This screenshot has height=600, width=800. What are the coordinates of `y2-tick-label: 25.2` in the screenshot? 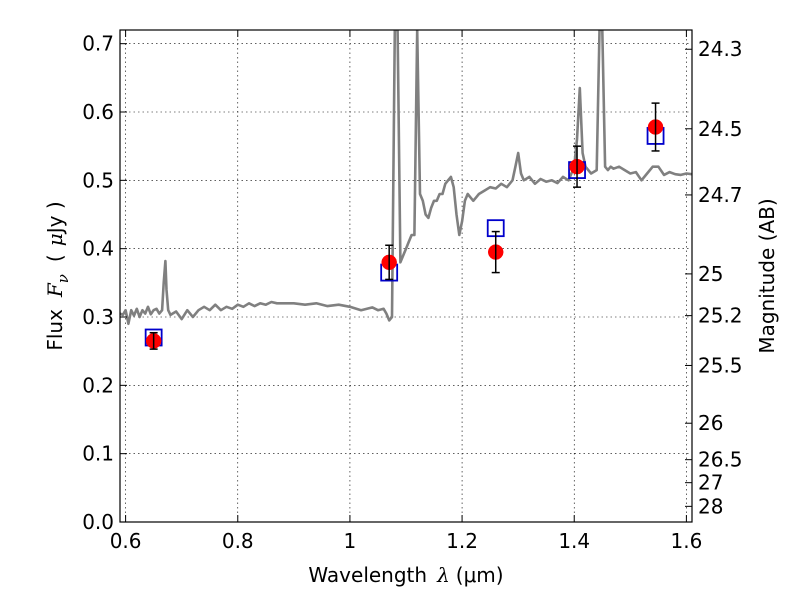 It's located at (720, 316).